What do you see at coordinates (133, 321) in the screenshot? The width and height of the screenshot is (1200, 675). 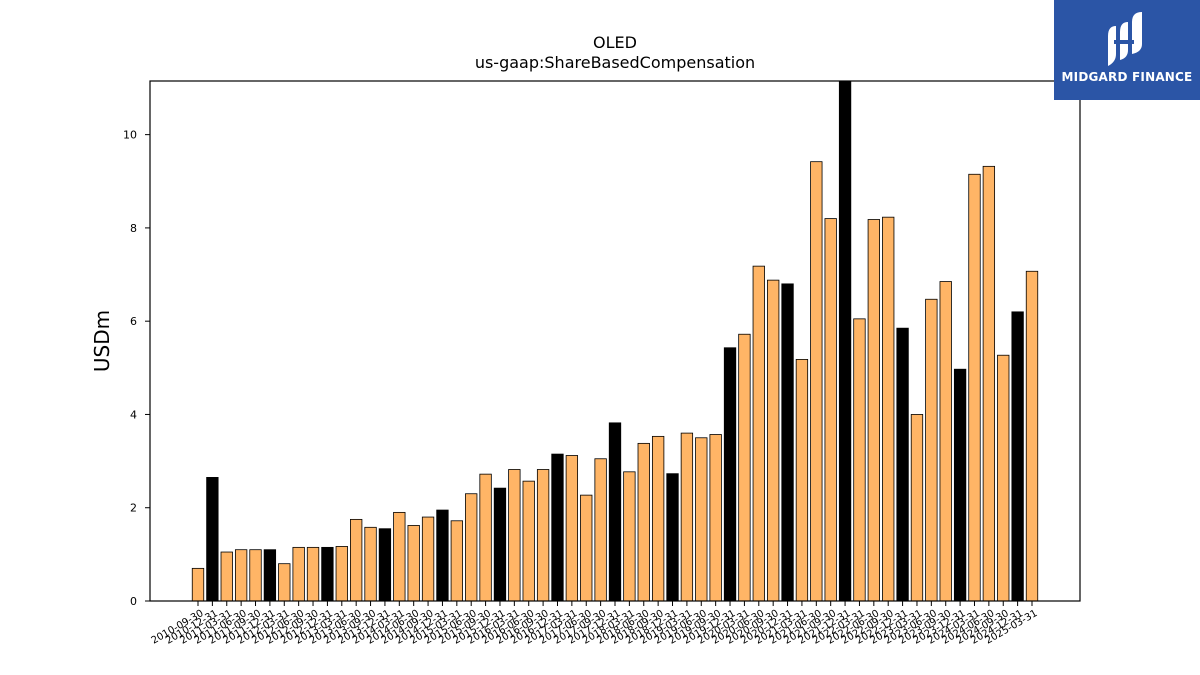 I see `y-tick-label: 6` at bounding box center [133, 321].